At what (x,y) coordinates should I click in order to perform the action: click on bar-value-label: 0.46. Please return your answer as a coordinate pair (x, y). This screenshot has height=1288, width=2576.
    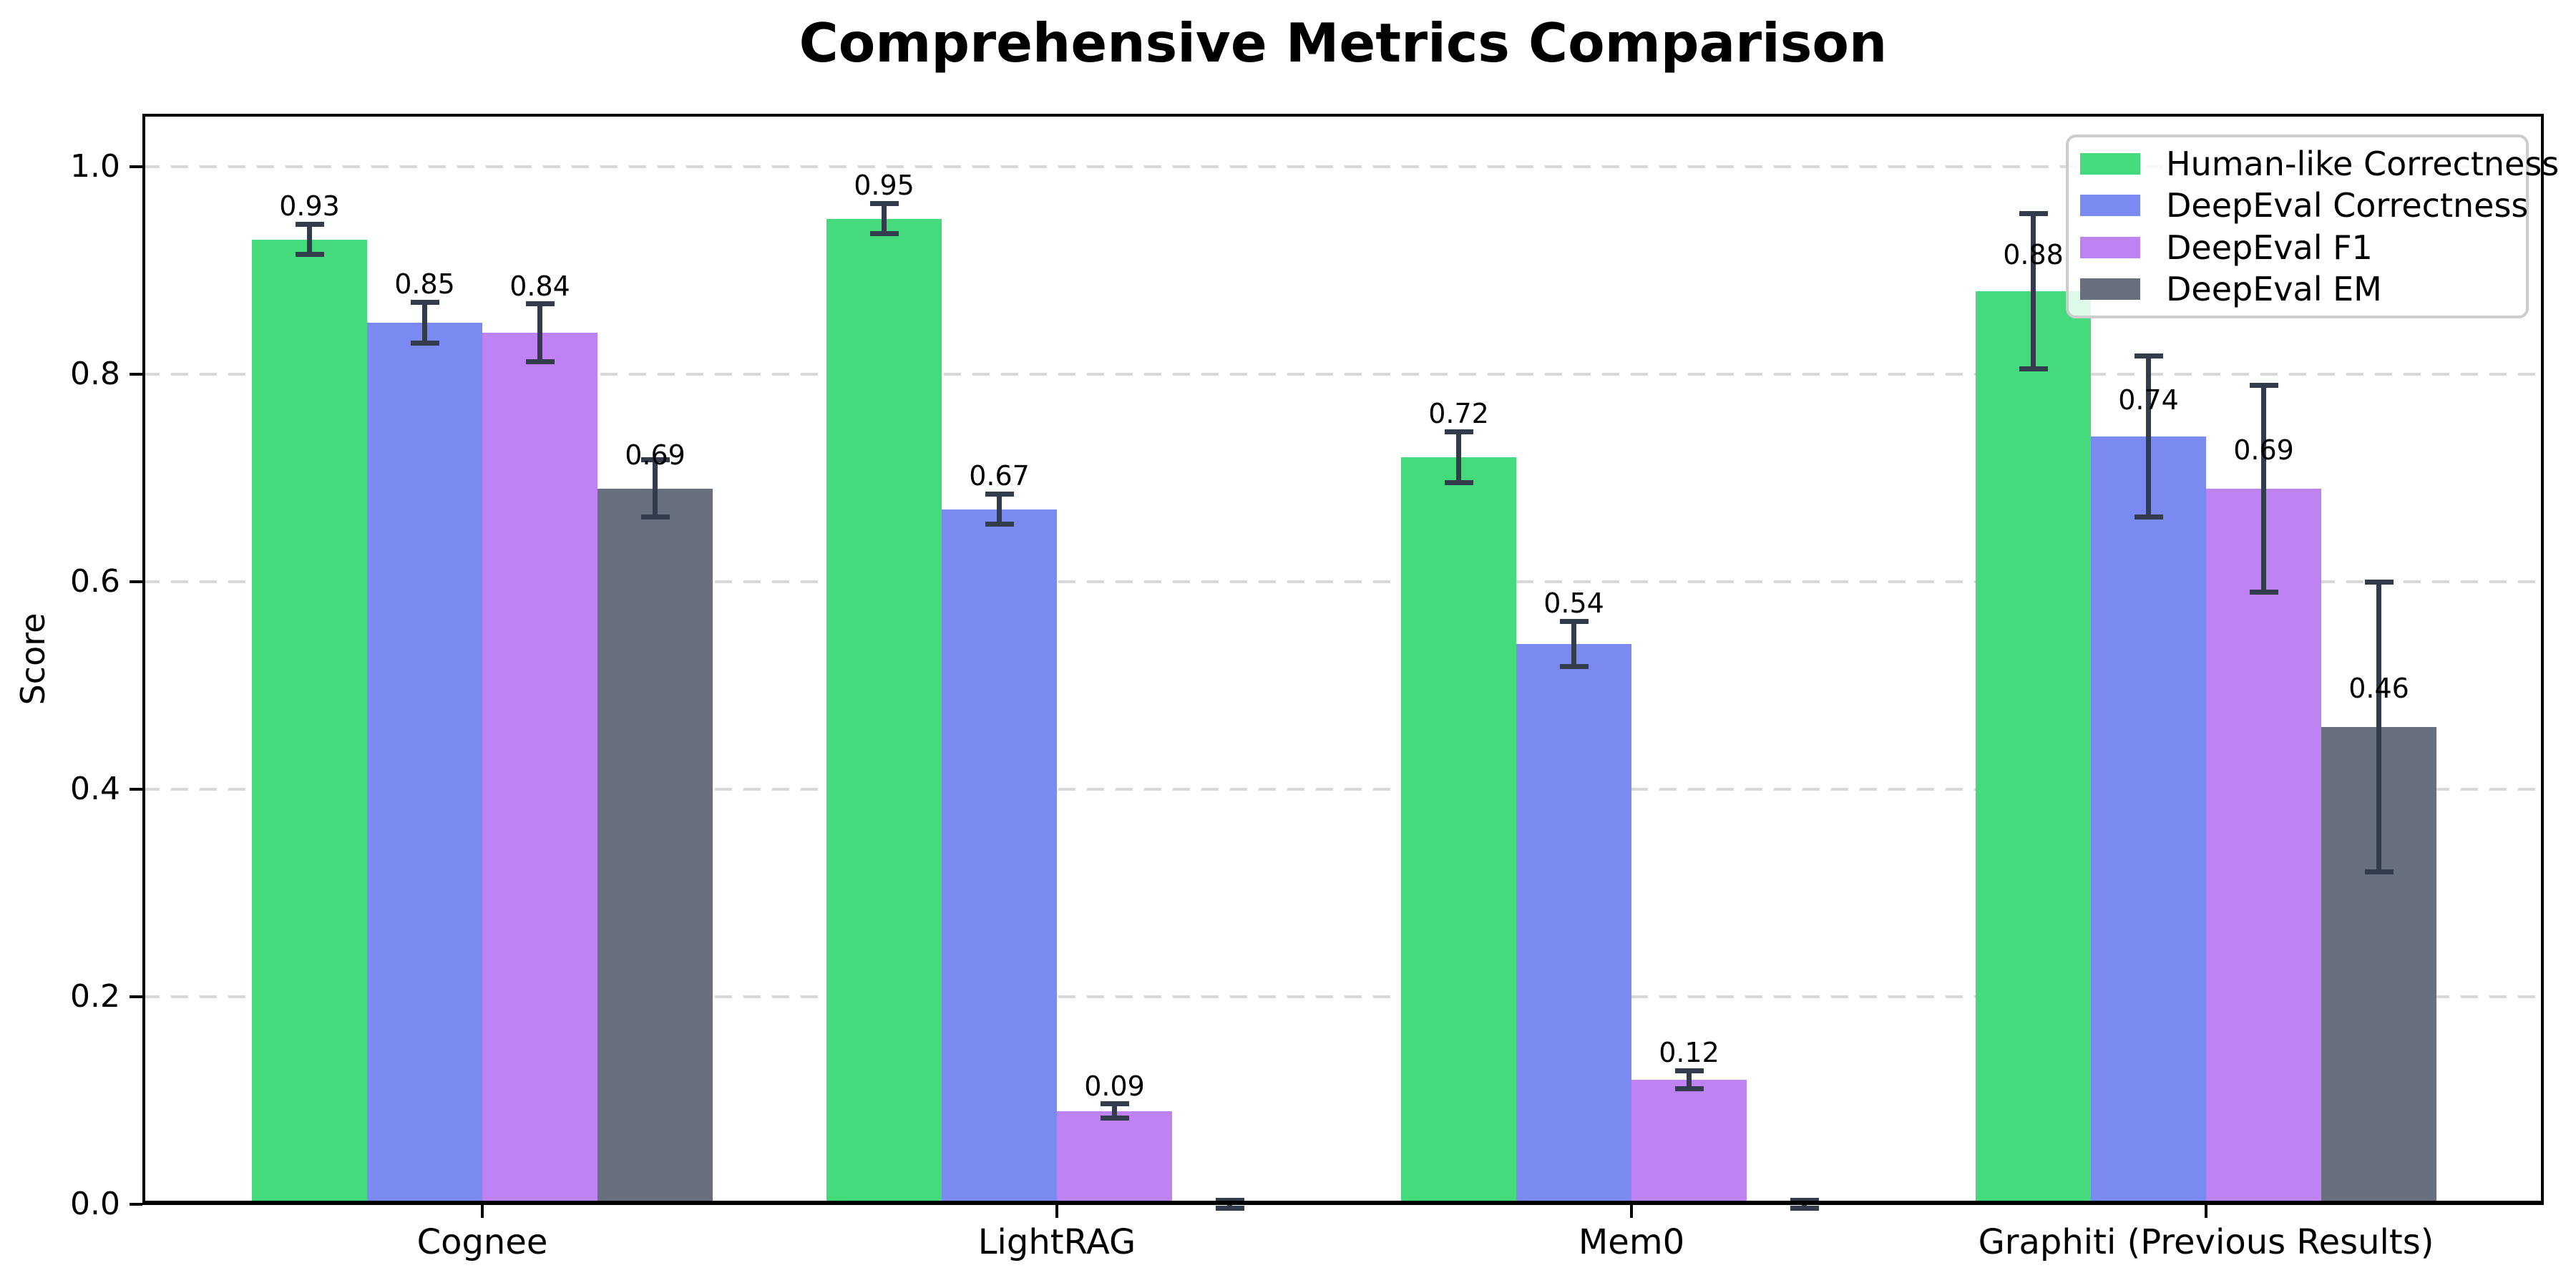
    Looking at the image, I should click on (2378, 689).